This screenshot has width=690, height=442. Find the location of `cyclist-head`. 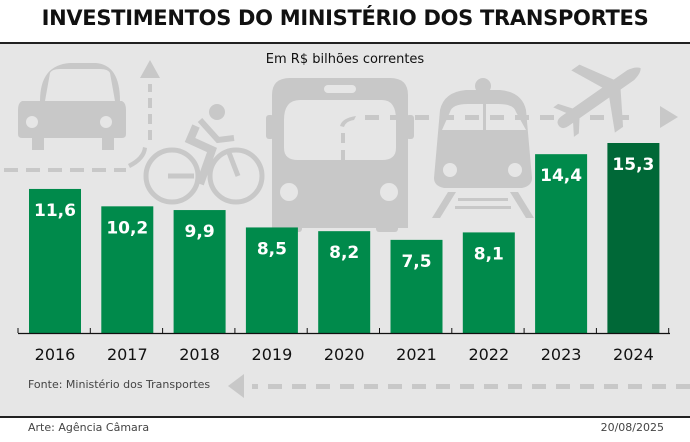

cyclist-head is located at coordinates (217, 112).